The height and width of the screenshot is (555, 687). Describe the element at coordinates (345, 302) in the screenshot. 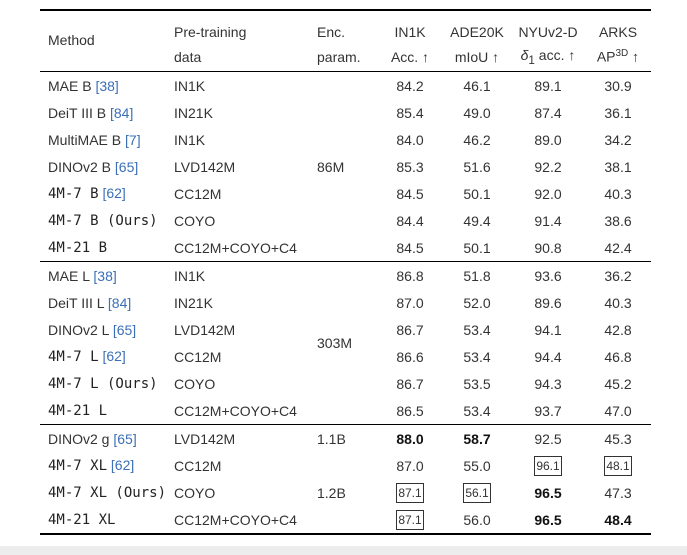

I see `table-row: DeiT III L [84] IN21K 87.0 52.0 89.6 40.3` at that location.